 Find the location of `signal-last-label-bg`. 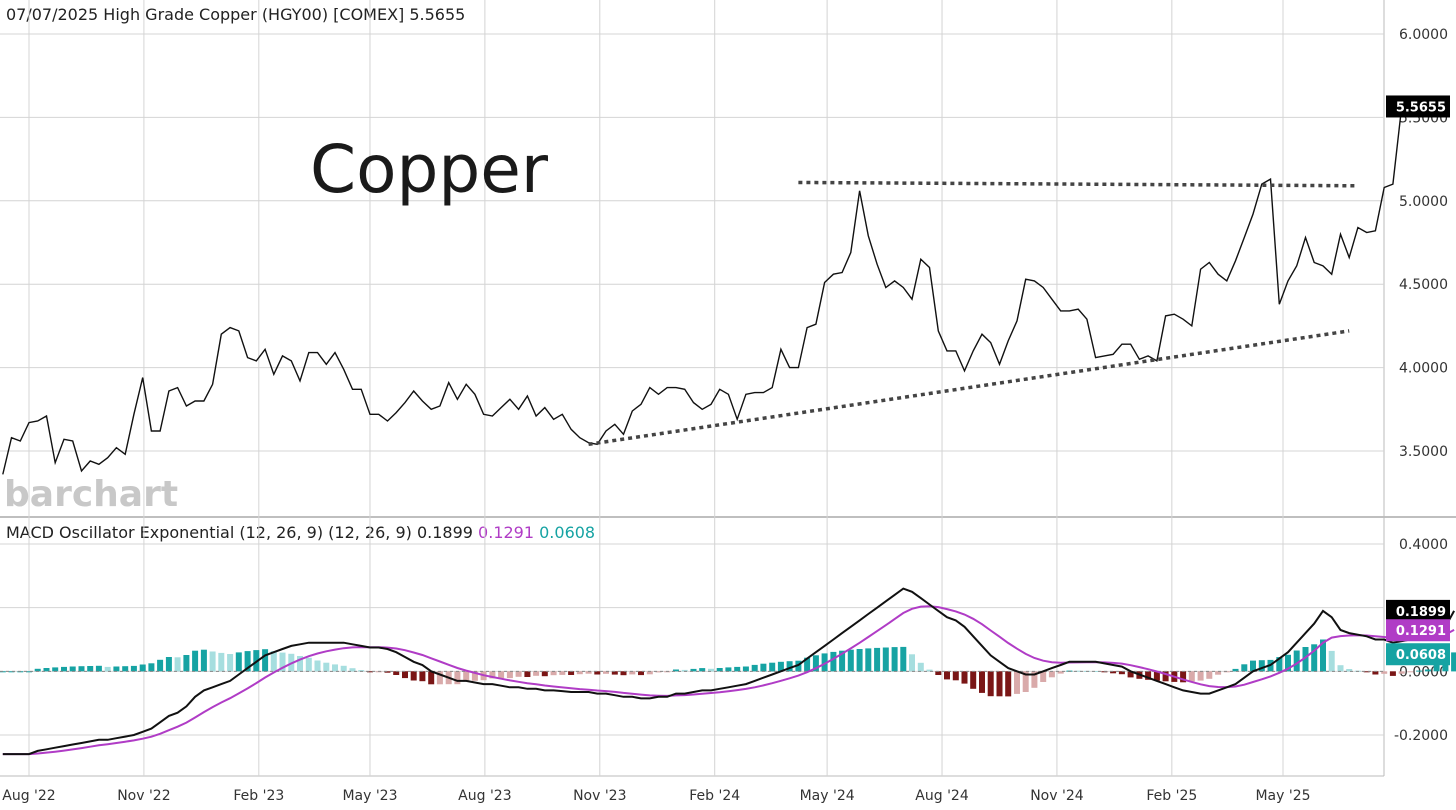

signal-last-label-bg is located at coordinates (1418, 630).